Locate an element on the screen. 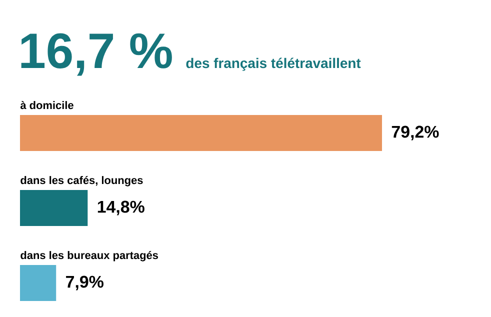  chart-subtitle: des français télétravaillent is located at coordinates (273, 64).